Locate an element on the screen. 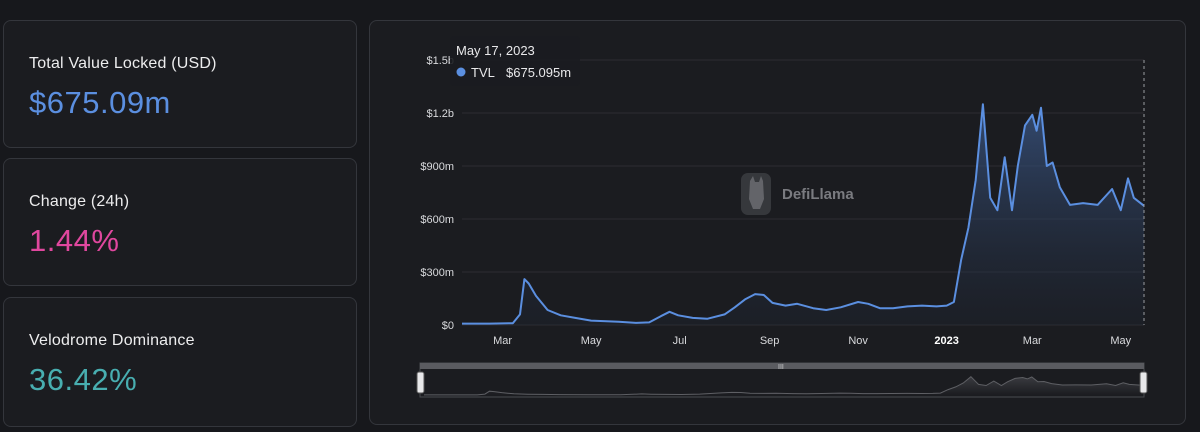 Image resolution: width=1200 pixels, height=432 pixels. y-tick-label: $1.5b is located at coordinates (440, 61).